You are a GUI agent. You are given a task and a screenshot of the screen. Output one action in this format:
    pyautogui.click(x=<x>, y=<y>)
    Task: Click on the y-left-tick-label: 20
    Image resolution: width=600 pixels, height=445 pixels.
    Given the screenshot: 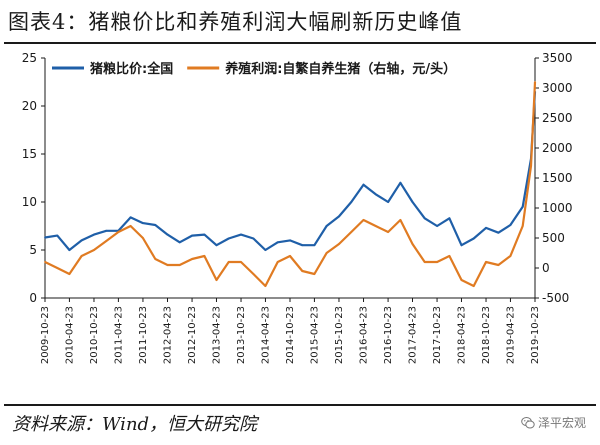 What is the action you would take?
    pyautogui.click(x=29, y=106)
    